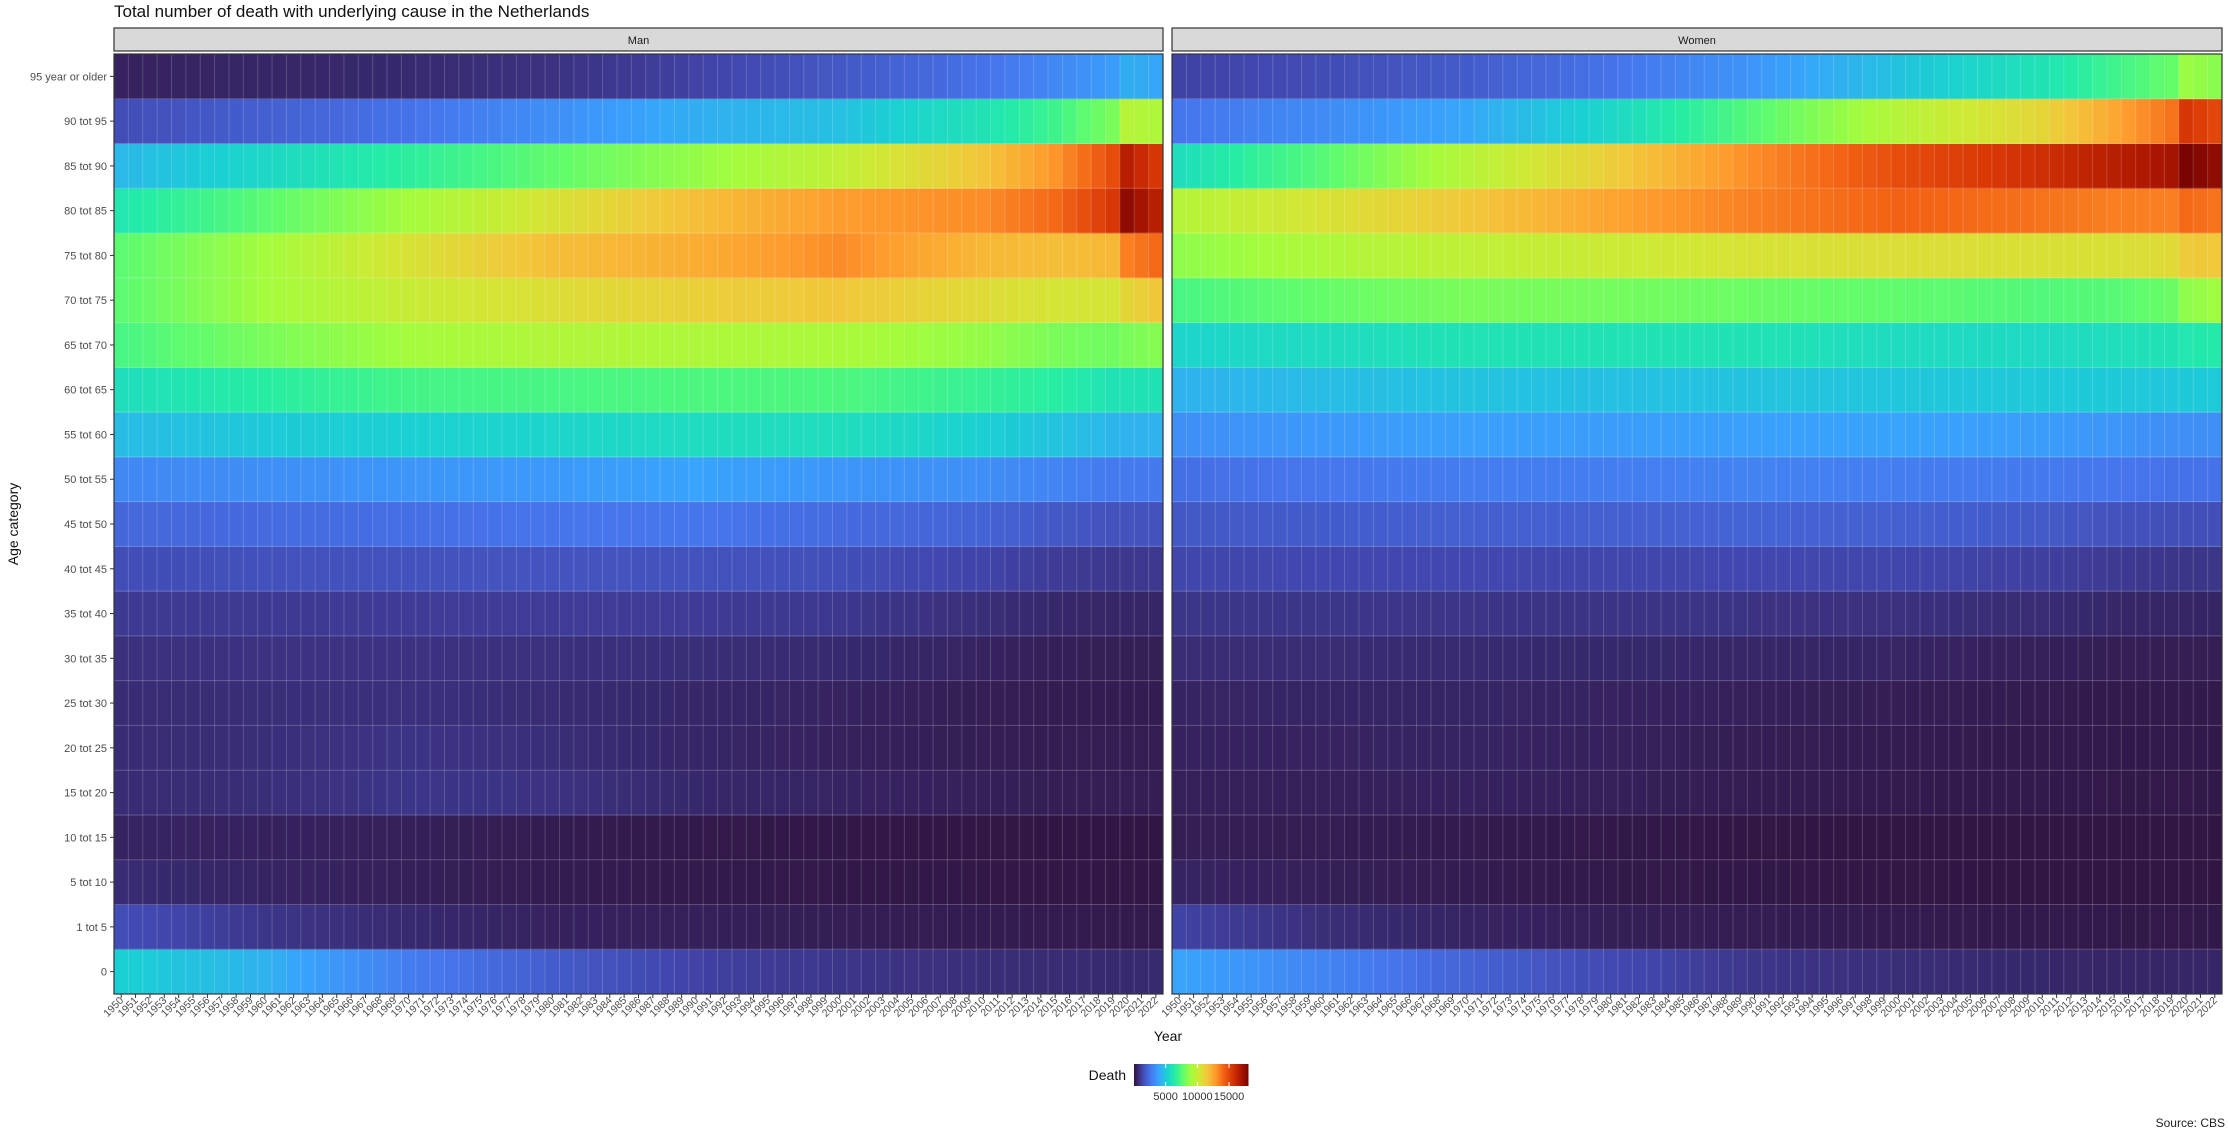  Describe the element at coordinates (1248, 1075) in the screenshot. I see `legend-color-step` at that location.